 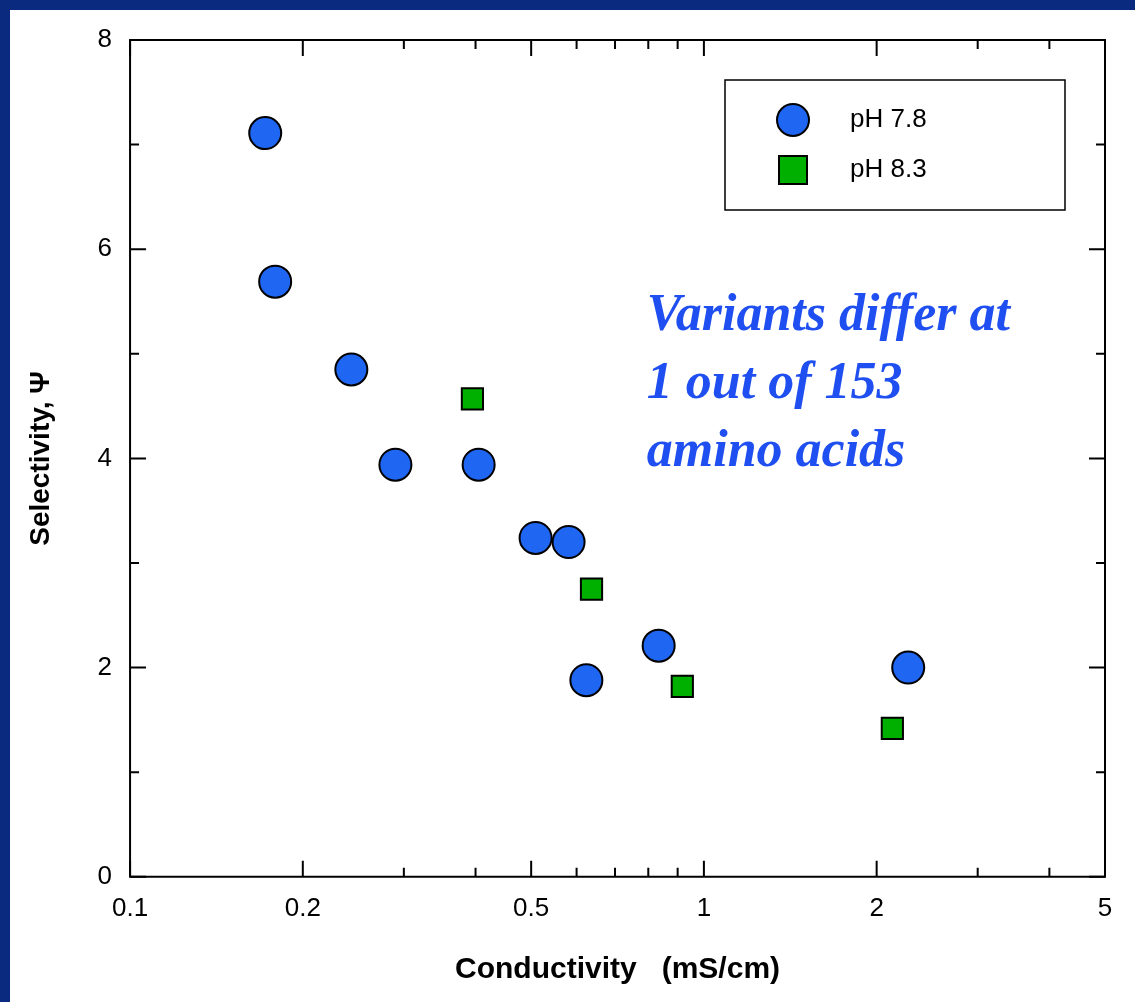 I want to click on legend-label: pH 7.8, so click(x=888, y=118).